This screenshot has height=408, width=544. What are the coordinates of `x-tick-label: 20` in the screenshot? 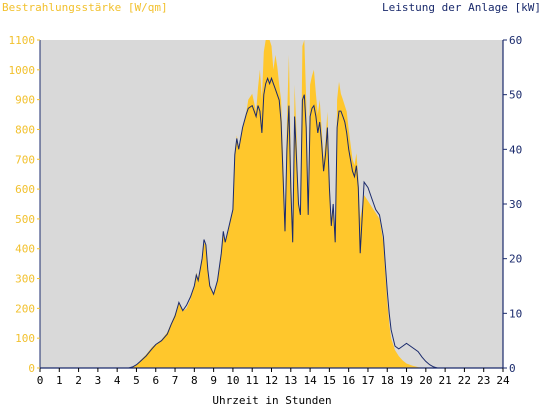 It's located at (425, 380).